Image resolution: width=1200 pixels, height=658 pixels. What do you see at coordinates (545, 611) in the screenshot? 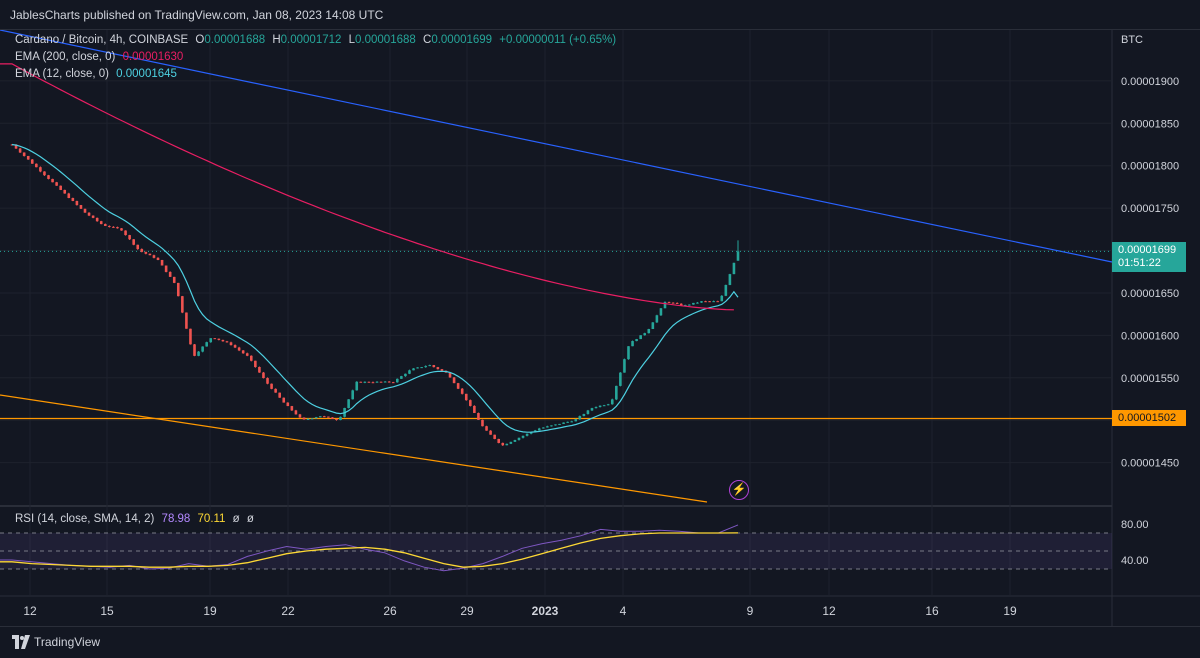
I see `time-tick-label: 2023` at bounding box center [545, 611].